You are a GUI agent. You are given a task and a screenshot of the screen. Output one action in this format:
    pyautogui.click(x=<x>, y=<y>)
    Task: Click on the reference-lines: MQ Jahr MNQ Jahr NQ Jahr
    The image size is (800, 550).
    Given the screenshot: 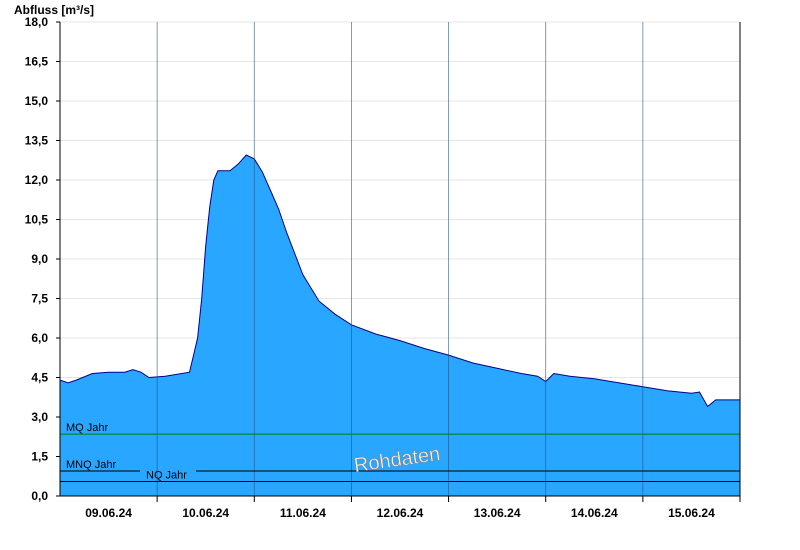 What is the action you would take?
    pyautogui.click(x=400, y=452)
    